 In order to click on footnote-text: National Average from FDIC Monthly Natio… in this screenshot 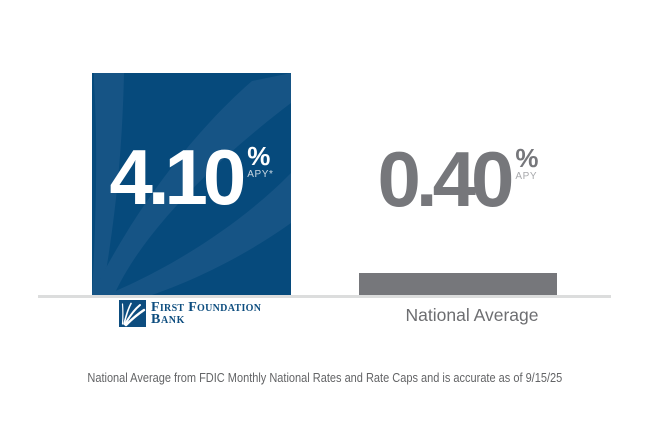, I will do `click(325, 378)`.